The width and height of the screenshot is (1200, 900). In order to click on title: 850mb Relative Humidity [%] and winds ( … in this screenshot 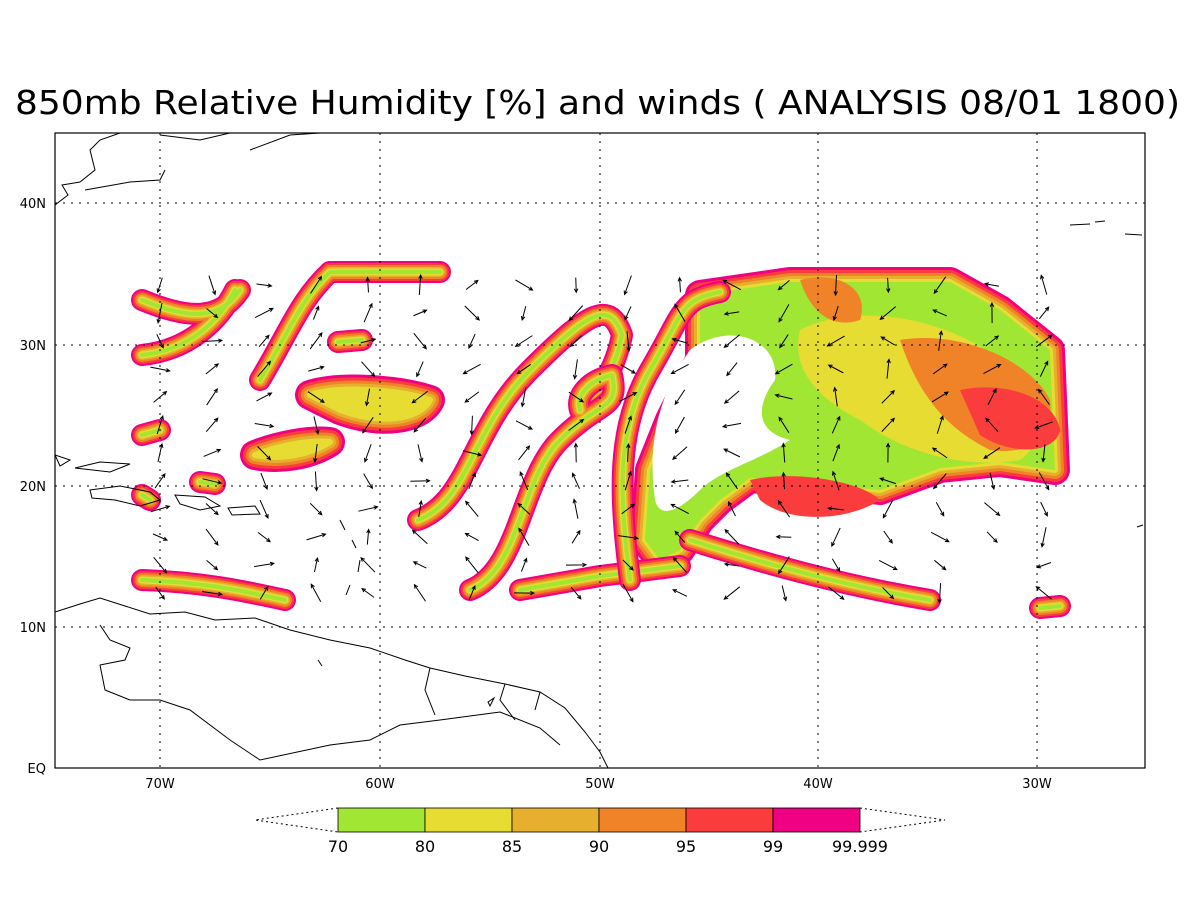, I will do `click(597, 102)`.